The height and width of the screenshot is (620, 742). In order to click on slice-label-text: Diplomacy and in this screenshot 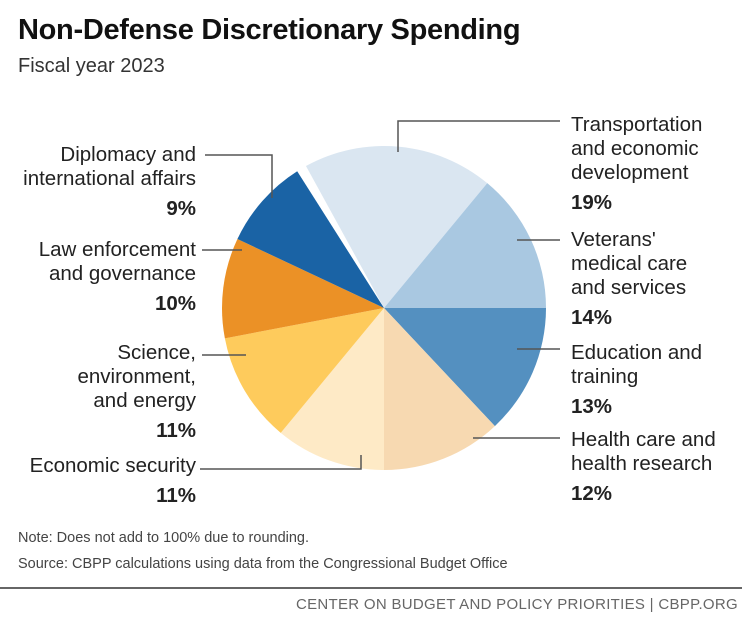, I will do `click(128, 154)`.